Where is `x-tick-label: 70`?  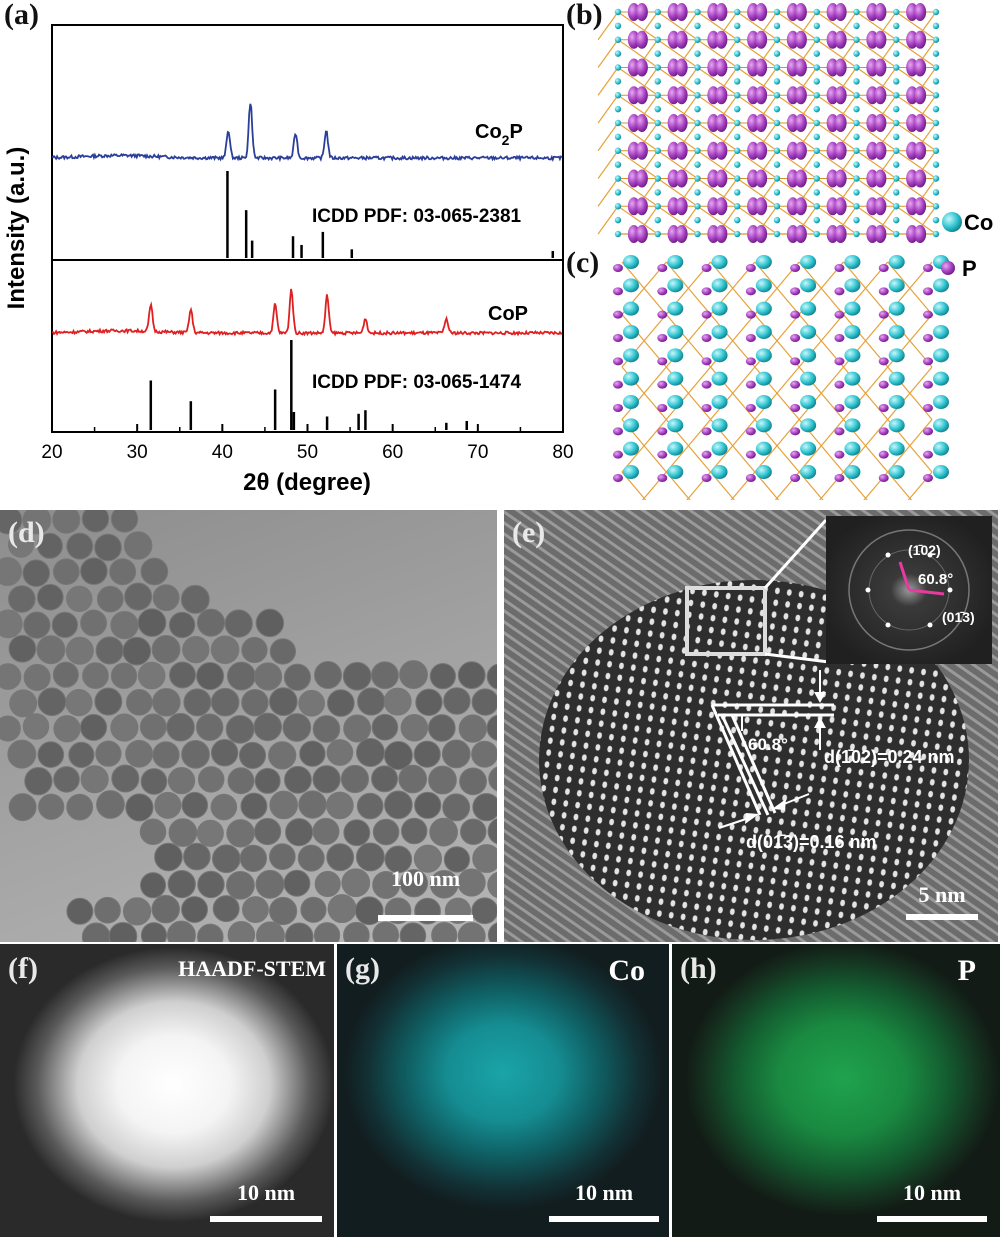 x-tick-label: 70 is located at coordinates (477, 452).